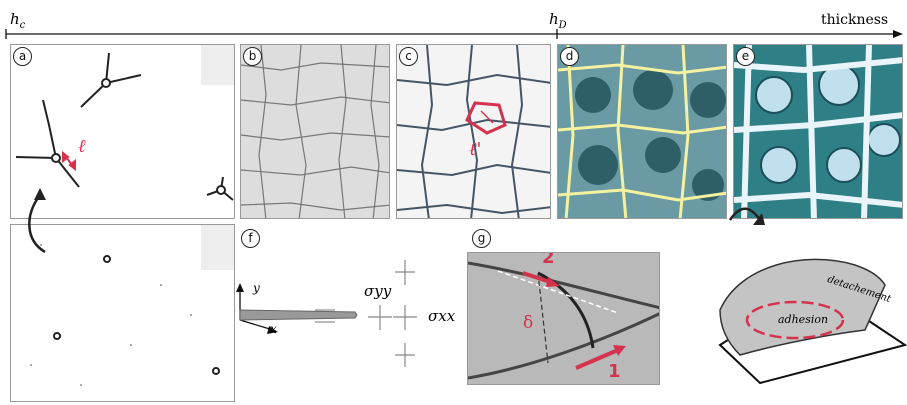  Describe the element at coordinates (22, 56) in the screenshot. I see `panel-a-label: a` at that location.